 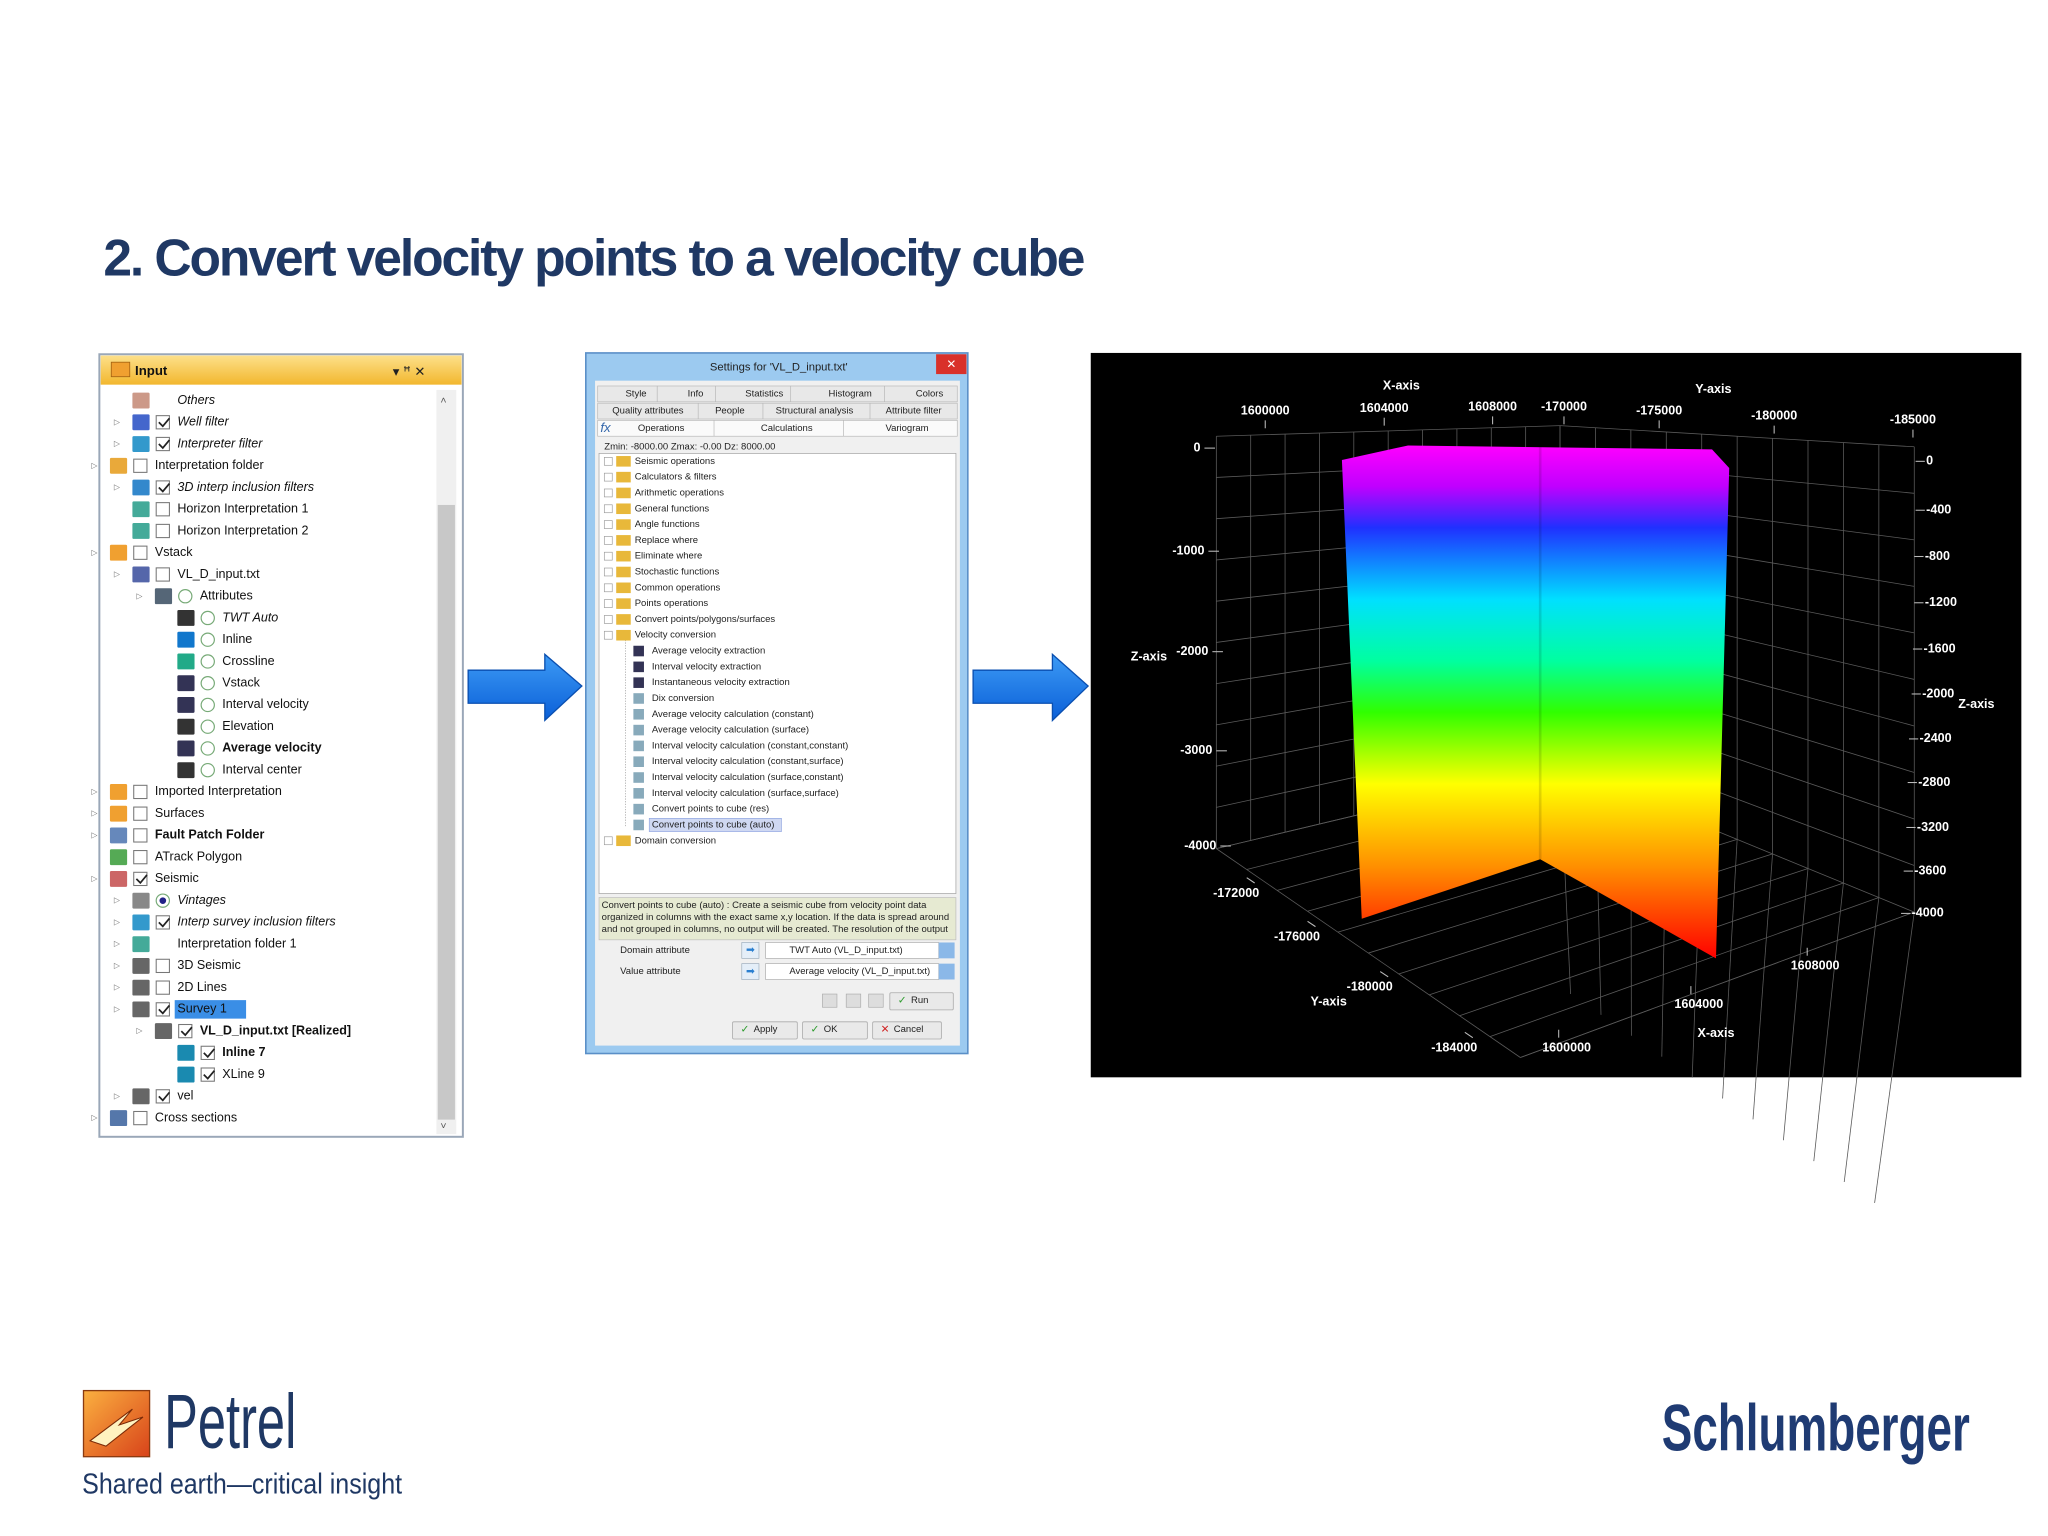 I want to click on tree-item: Vintages, so click(x=201, y=900).